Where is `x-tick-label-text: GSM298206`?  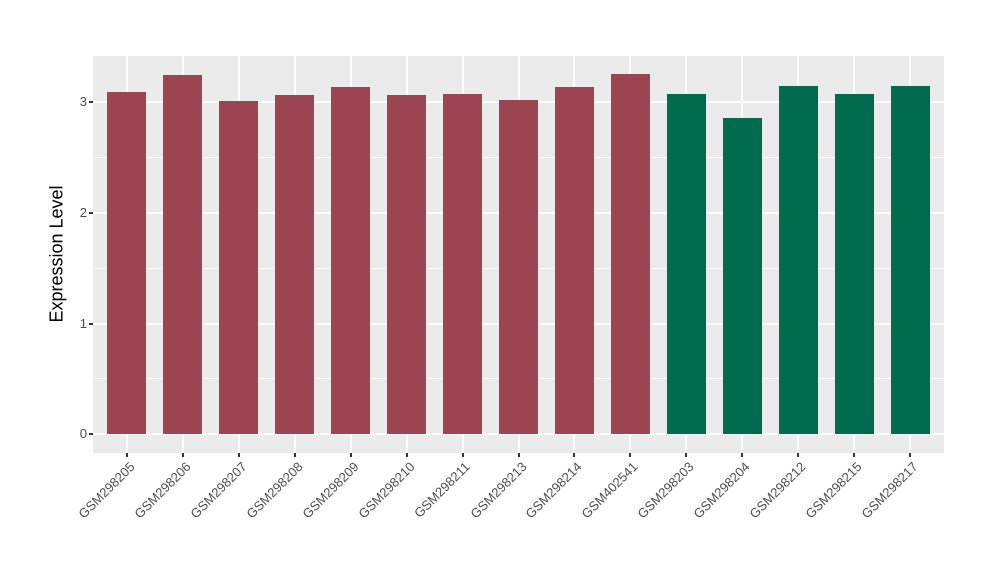 x-tick-label-text: GSM298206 is located at coordinates (162, 490).